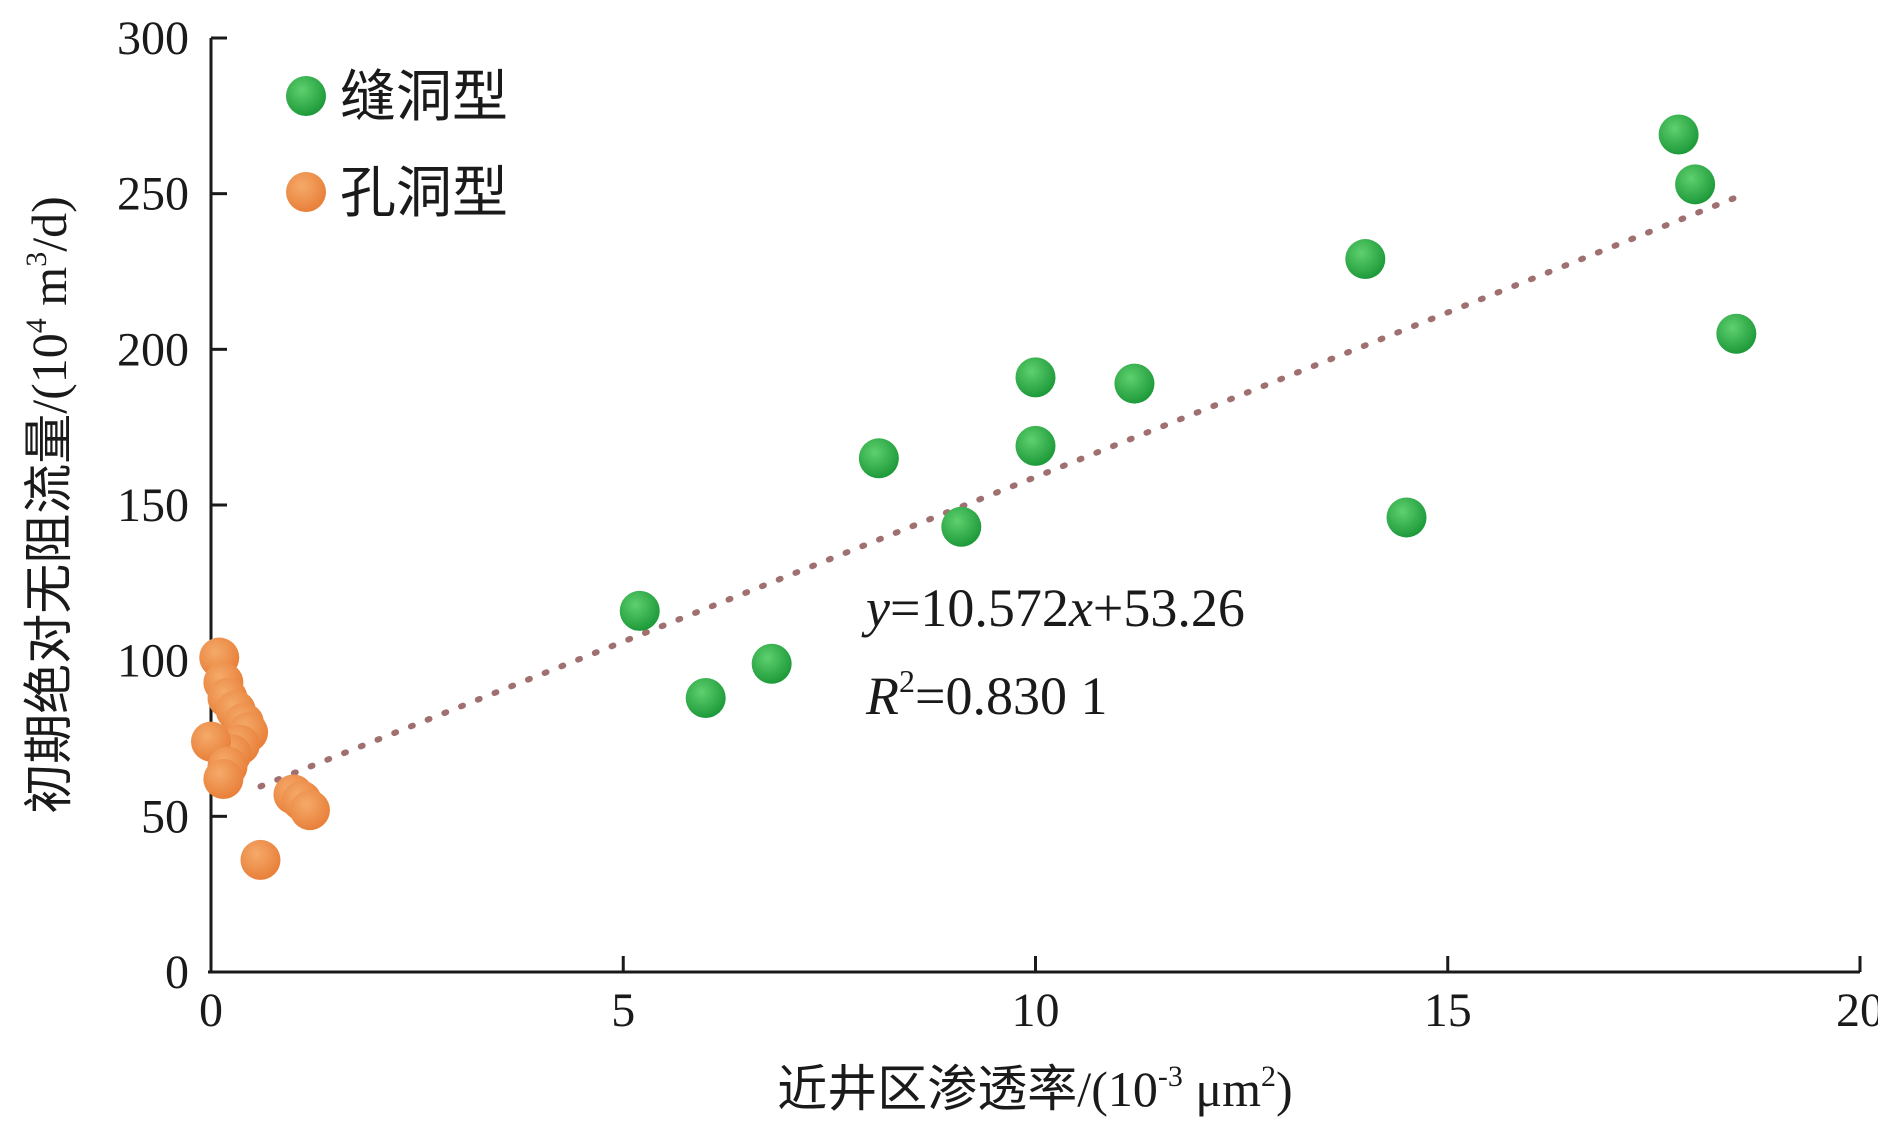 This screenshot has height=1128, width=1878. What do you see at coordinates (1448, 1010) in the screenshot?
I see `x-tick-label: 15` at bounding box center [1448, 1010].